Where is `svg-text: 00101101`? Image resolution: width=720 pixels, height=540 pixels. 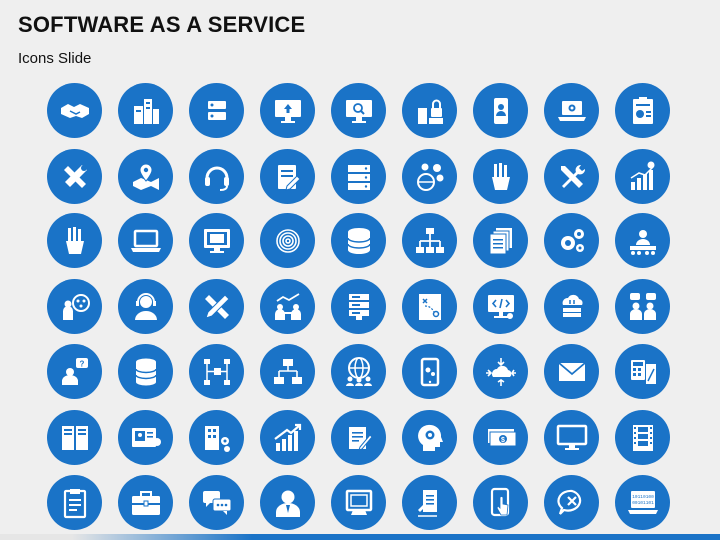
svg-text: 00101101 is located at coordinates (643, 503).